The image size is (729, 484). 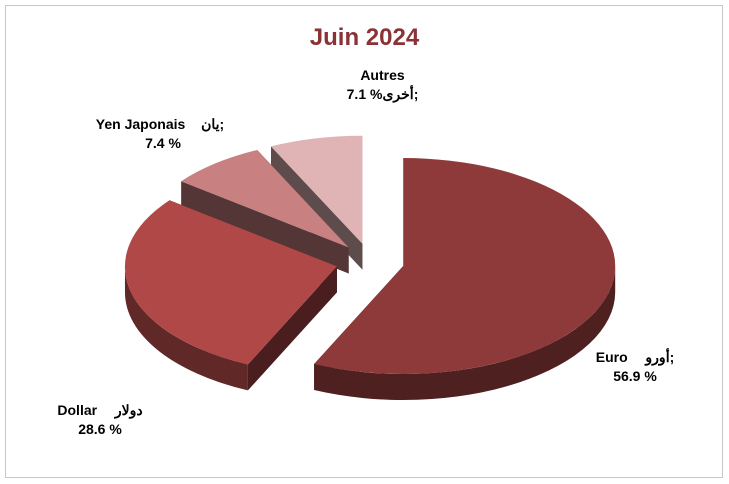 I want to click on label-euro-ar: أورو, so click(x=657, y=357).